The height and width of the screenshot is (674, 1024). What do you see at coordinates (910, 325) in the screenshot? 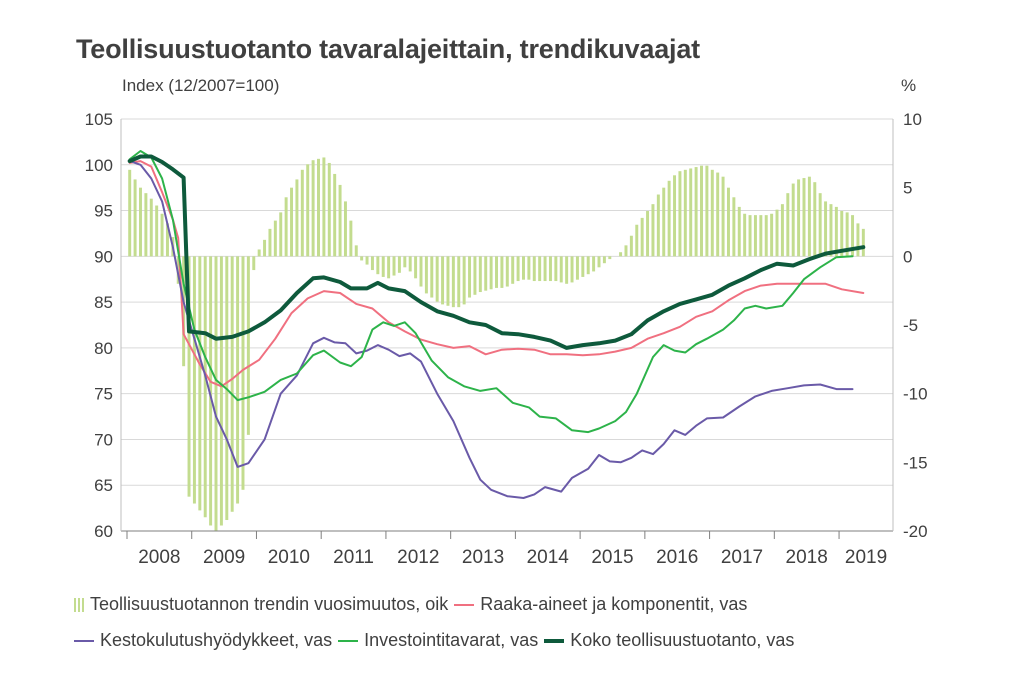
I see `right-tick-label: -5` at bounding box center [910, 325].